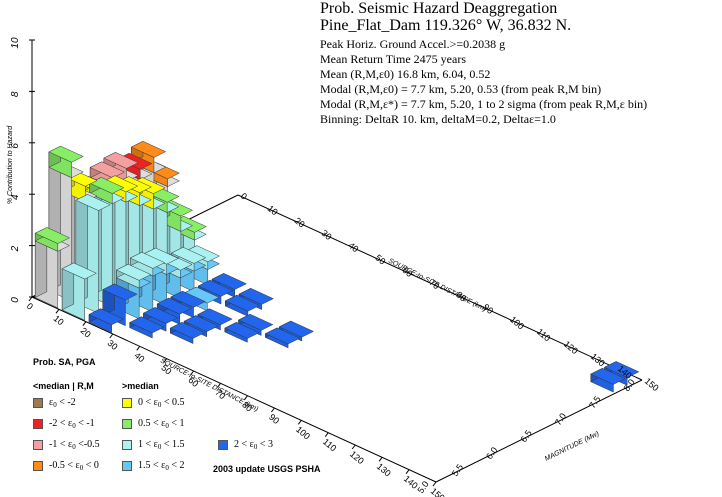  Describe the element at coordinates (357, 457) in the screenshot. I see `x-tick-label: 120` at that location.